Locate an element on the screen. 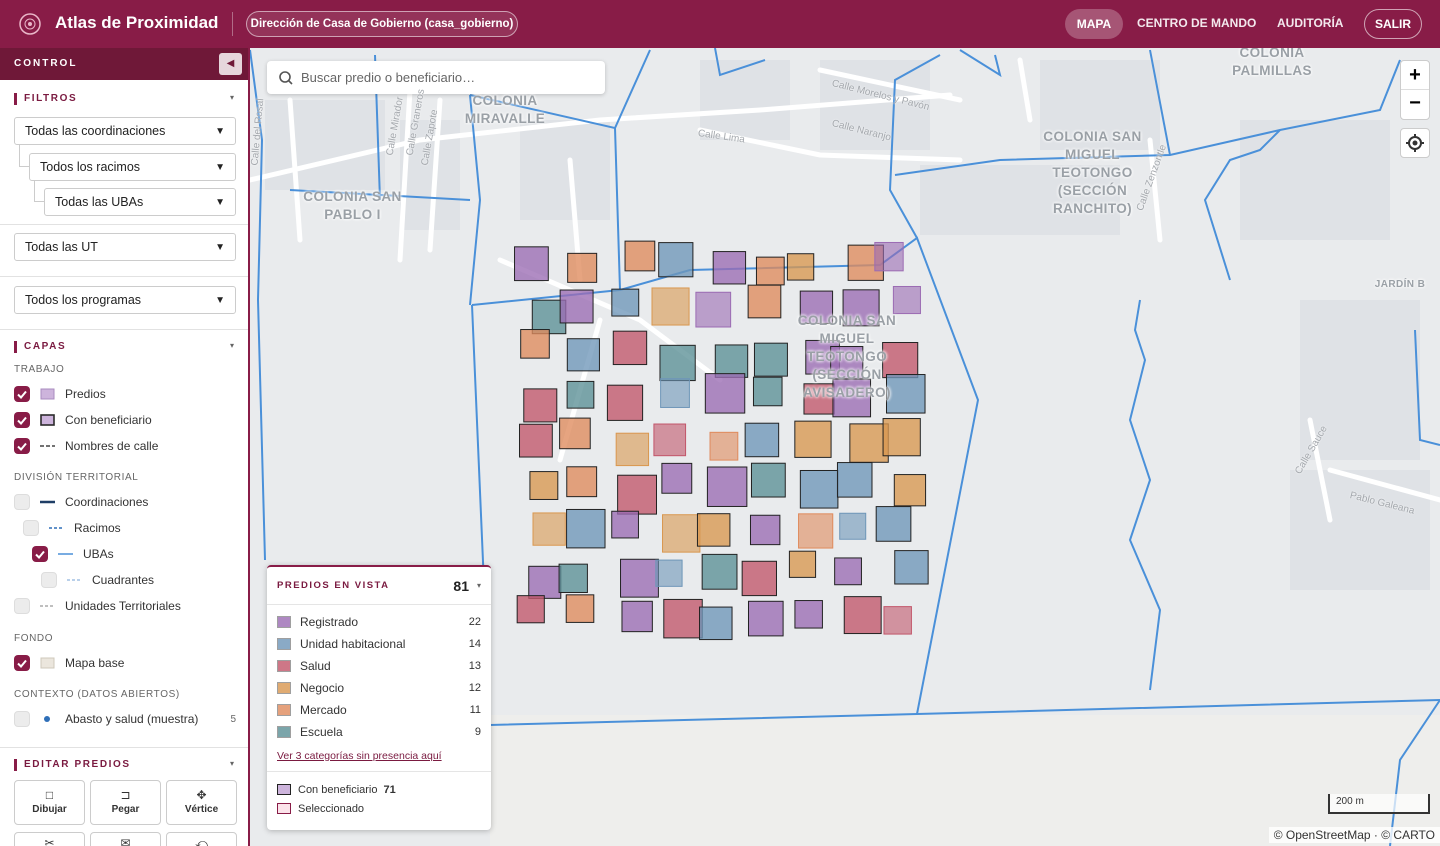 This screenshot has width=1440, height=846. filter-select: Todas las UT ▼ is located at coordinates (125, 247).